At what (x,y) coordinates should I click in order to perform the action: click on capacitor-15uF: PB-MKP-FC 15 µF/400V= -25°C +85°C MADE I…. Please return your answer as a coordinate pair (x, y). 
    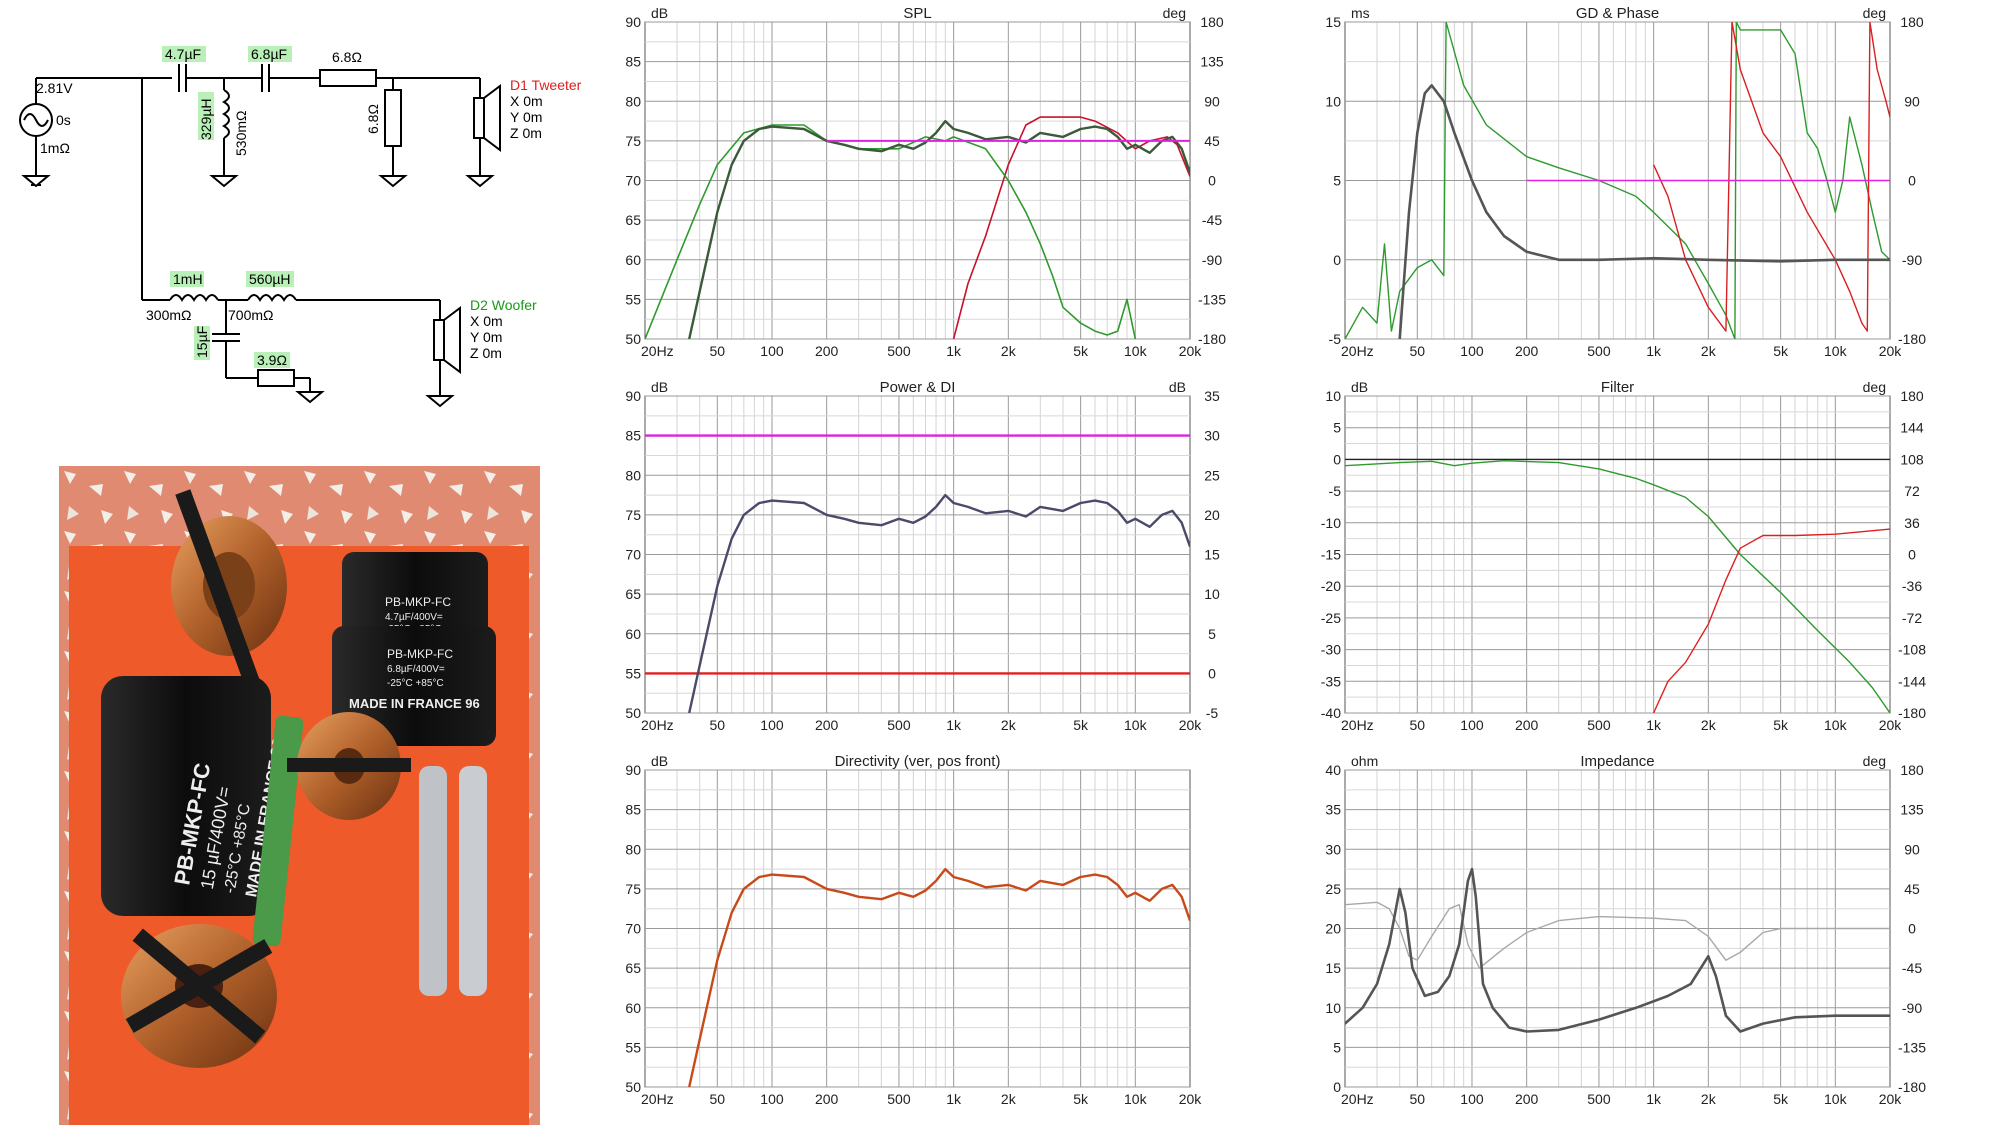
    Looking at the image, I should click on (194, 796).